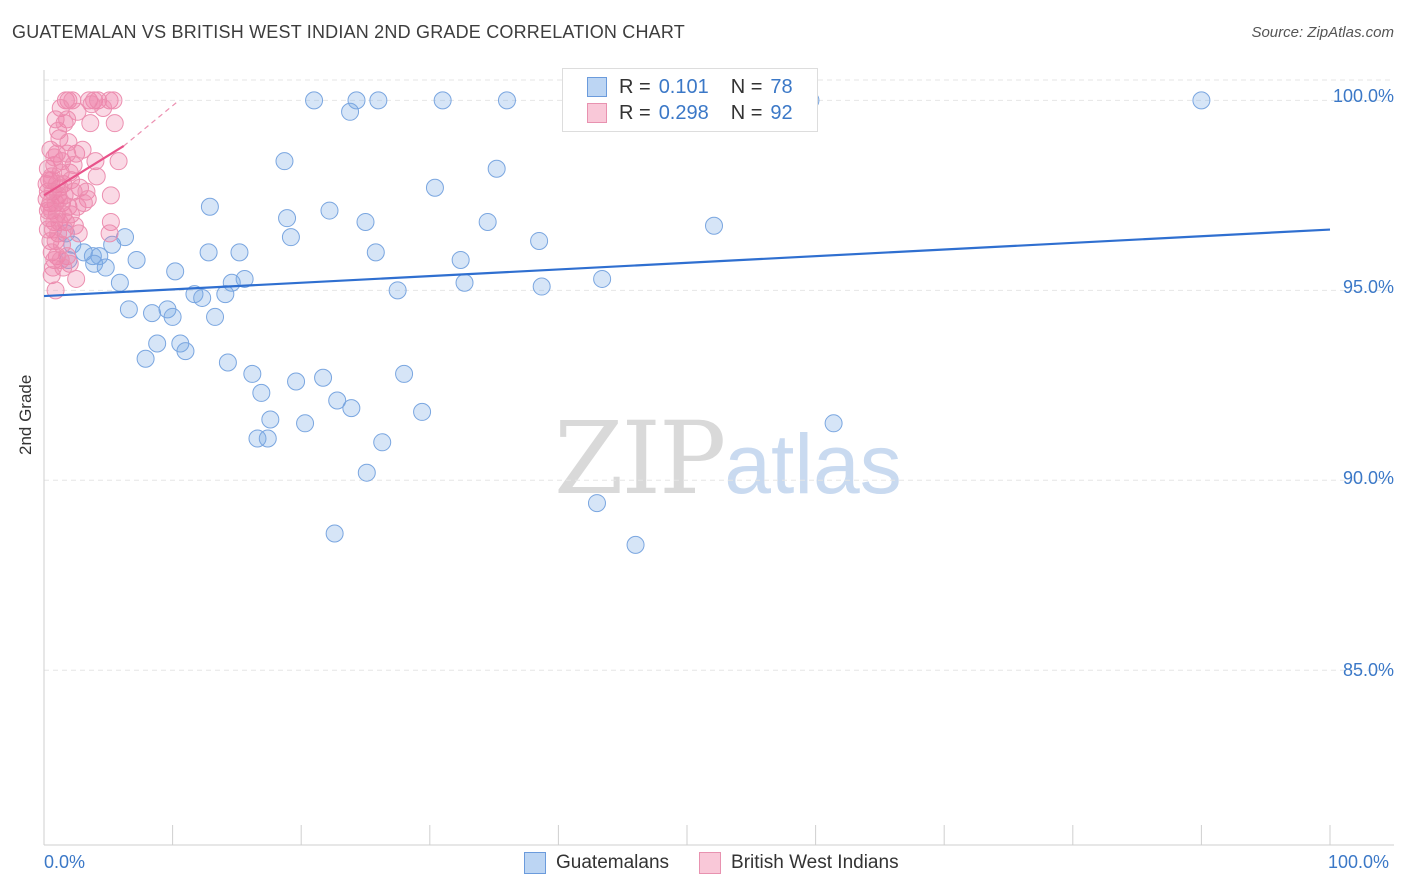 Image resolution: width=1406 pixels, height=892 pixels. Describe the element at coordinates (781, 112) in the screenshot. I see `legend-n-value: 92` at that location.